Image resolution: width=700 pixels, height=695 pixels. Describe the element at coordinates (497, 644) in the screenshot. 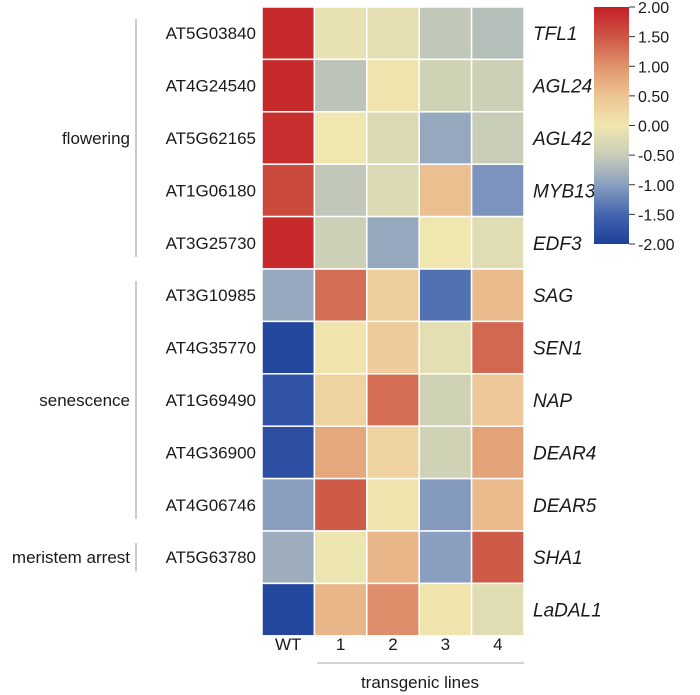

I see `column-label: 4` at that location.